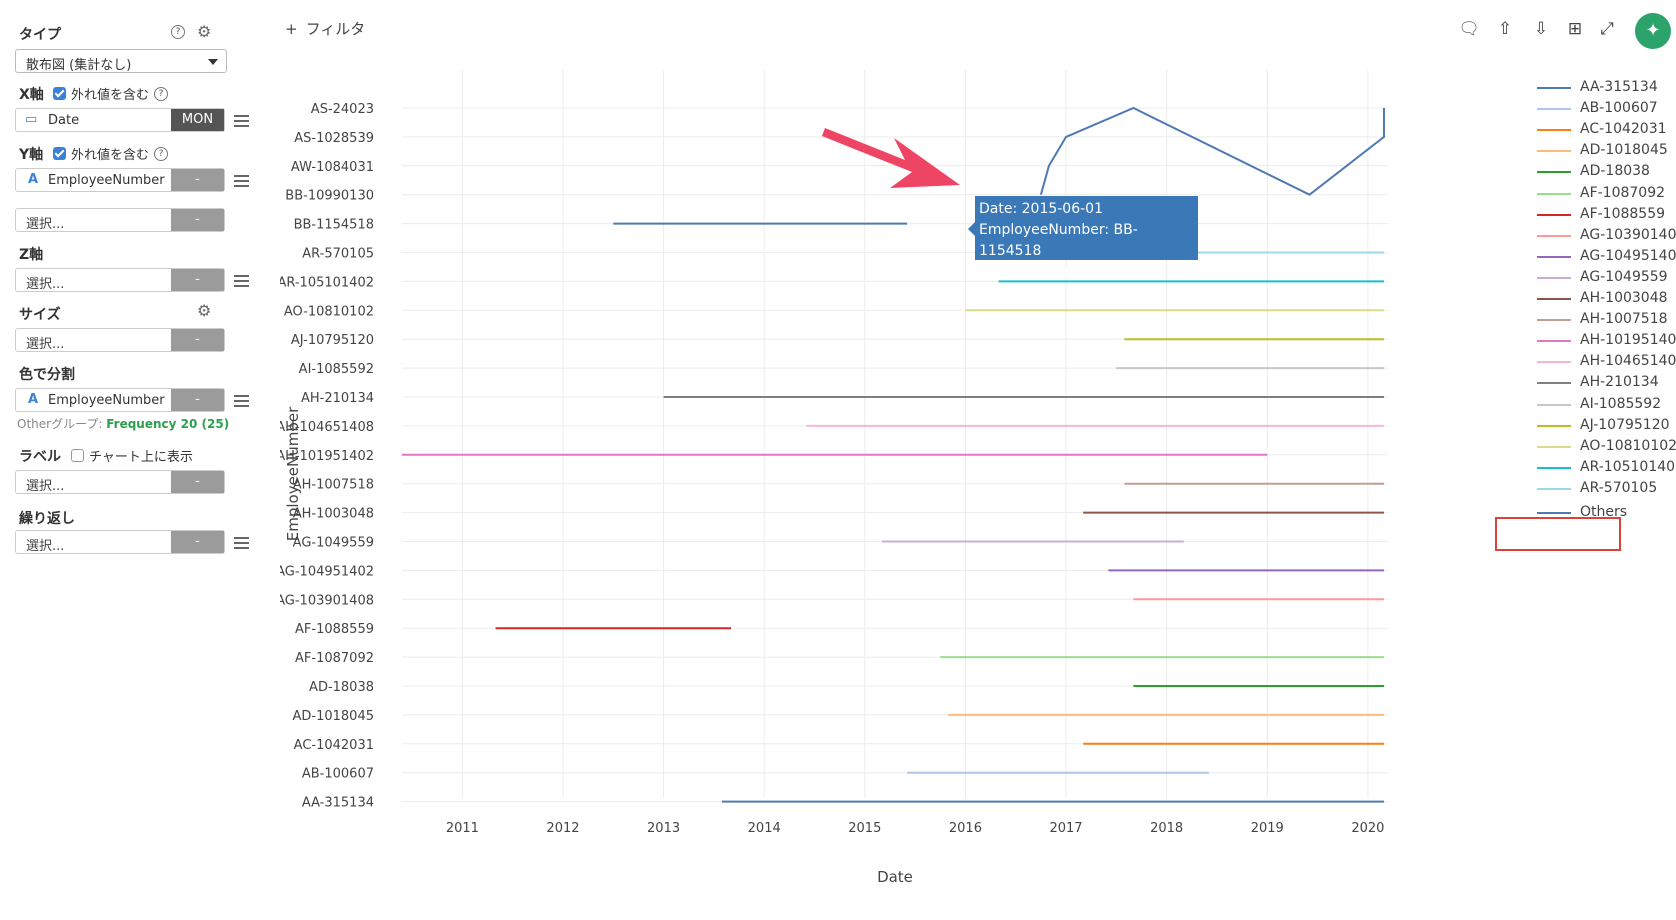  What do you see at coordinates (864, 828) in the screenshot?
I see `x-tick-label: 2015` at bounding box center [864, 828].